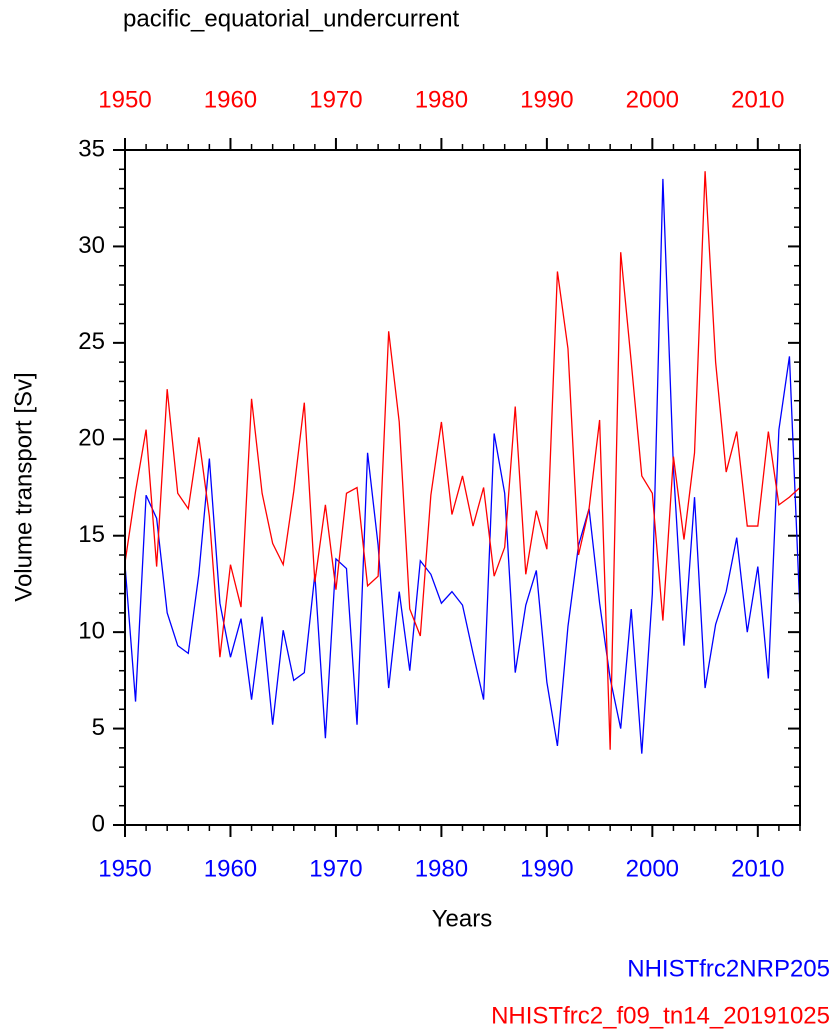  Describe the element at coordinates (441, 868) in the screenshot. I see `x-tick-label: 1980` at that location.